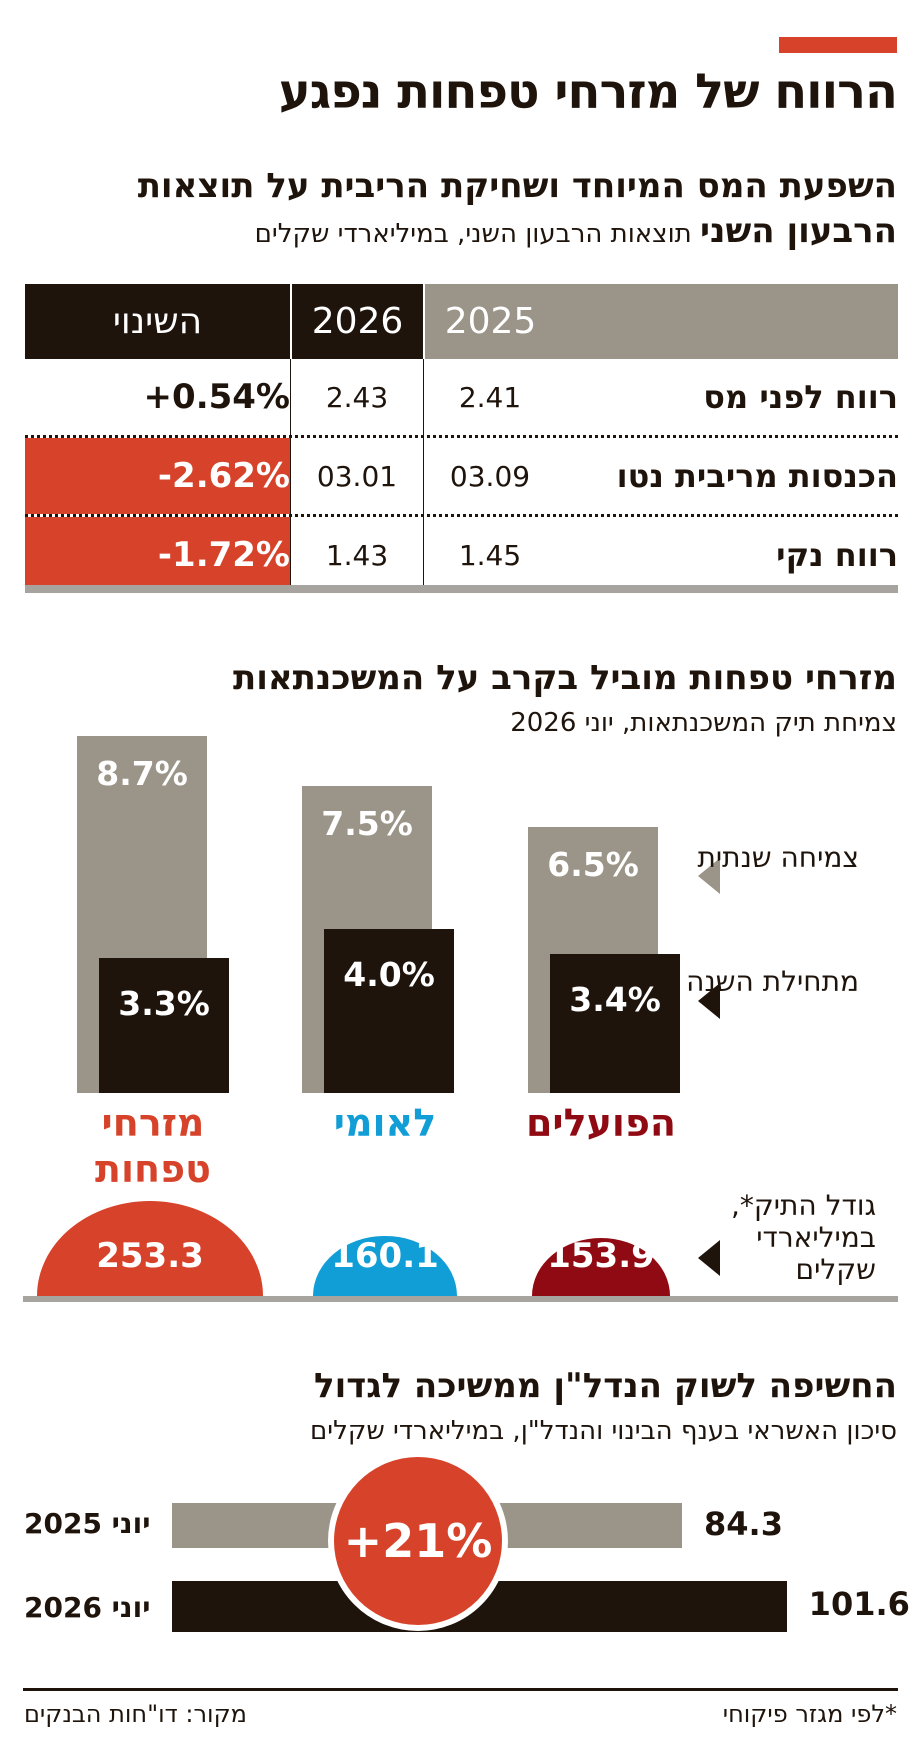 This screenshot has width=920, height=1740. I want to click on ytd-growth-label: 4.0%, so click(389, 974).